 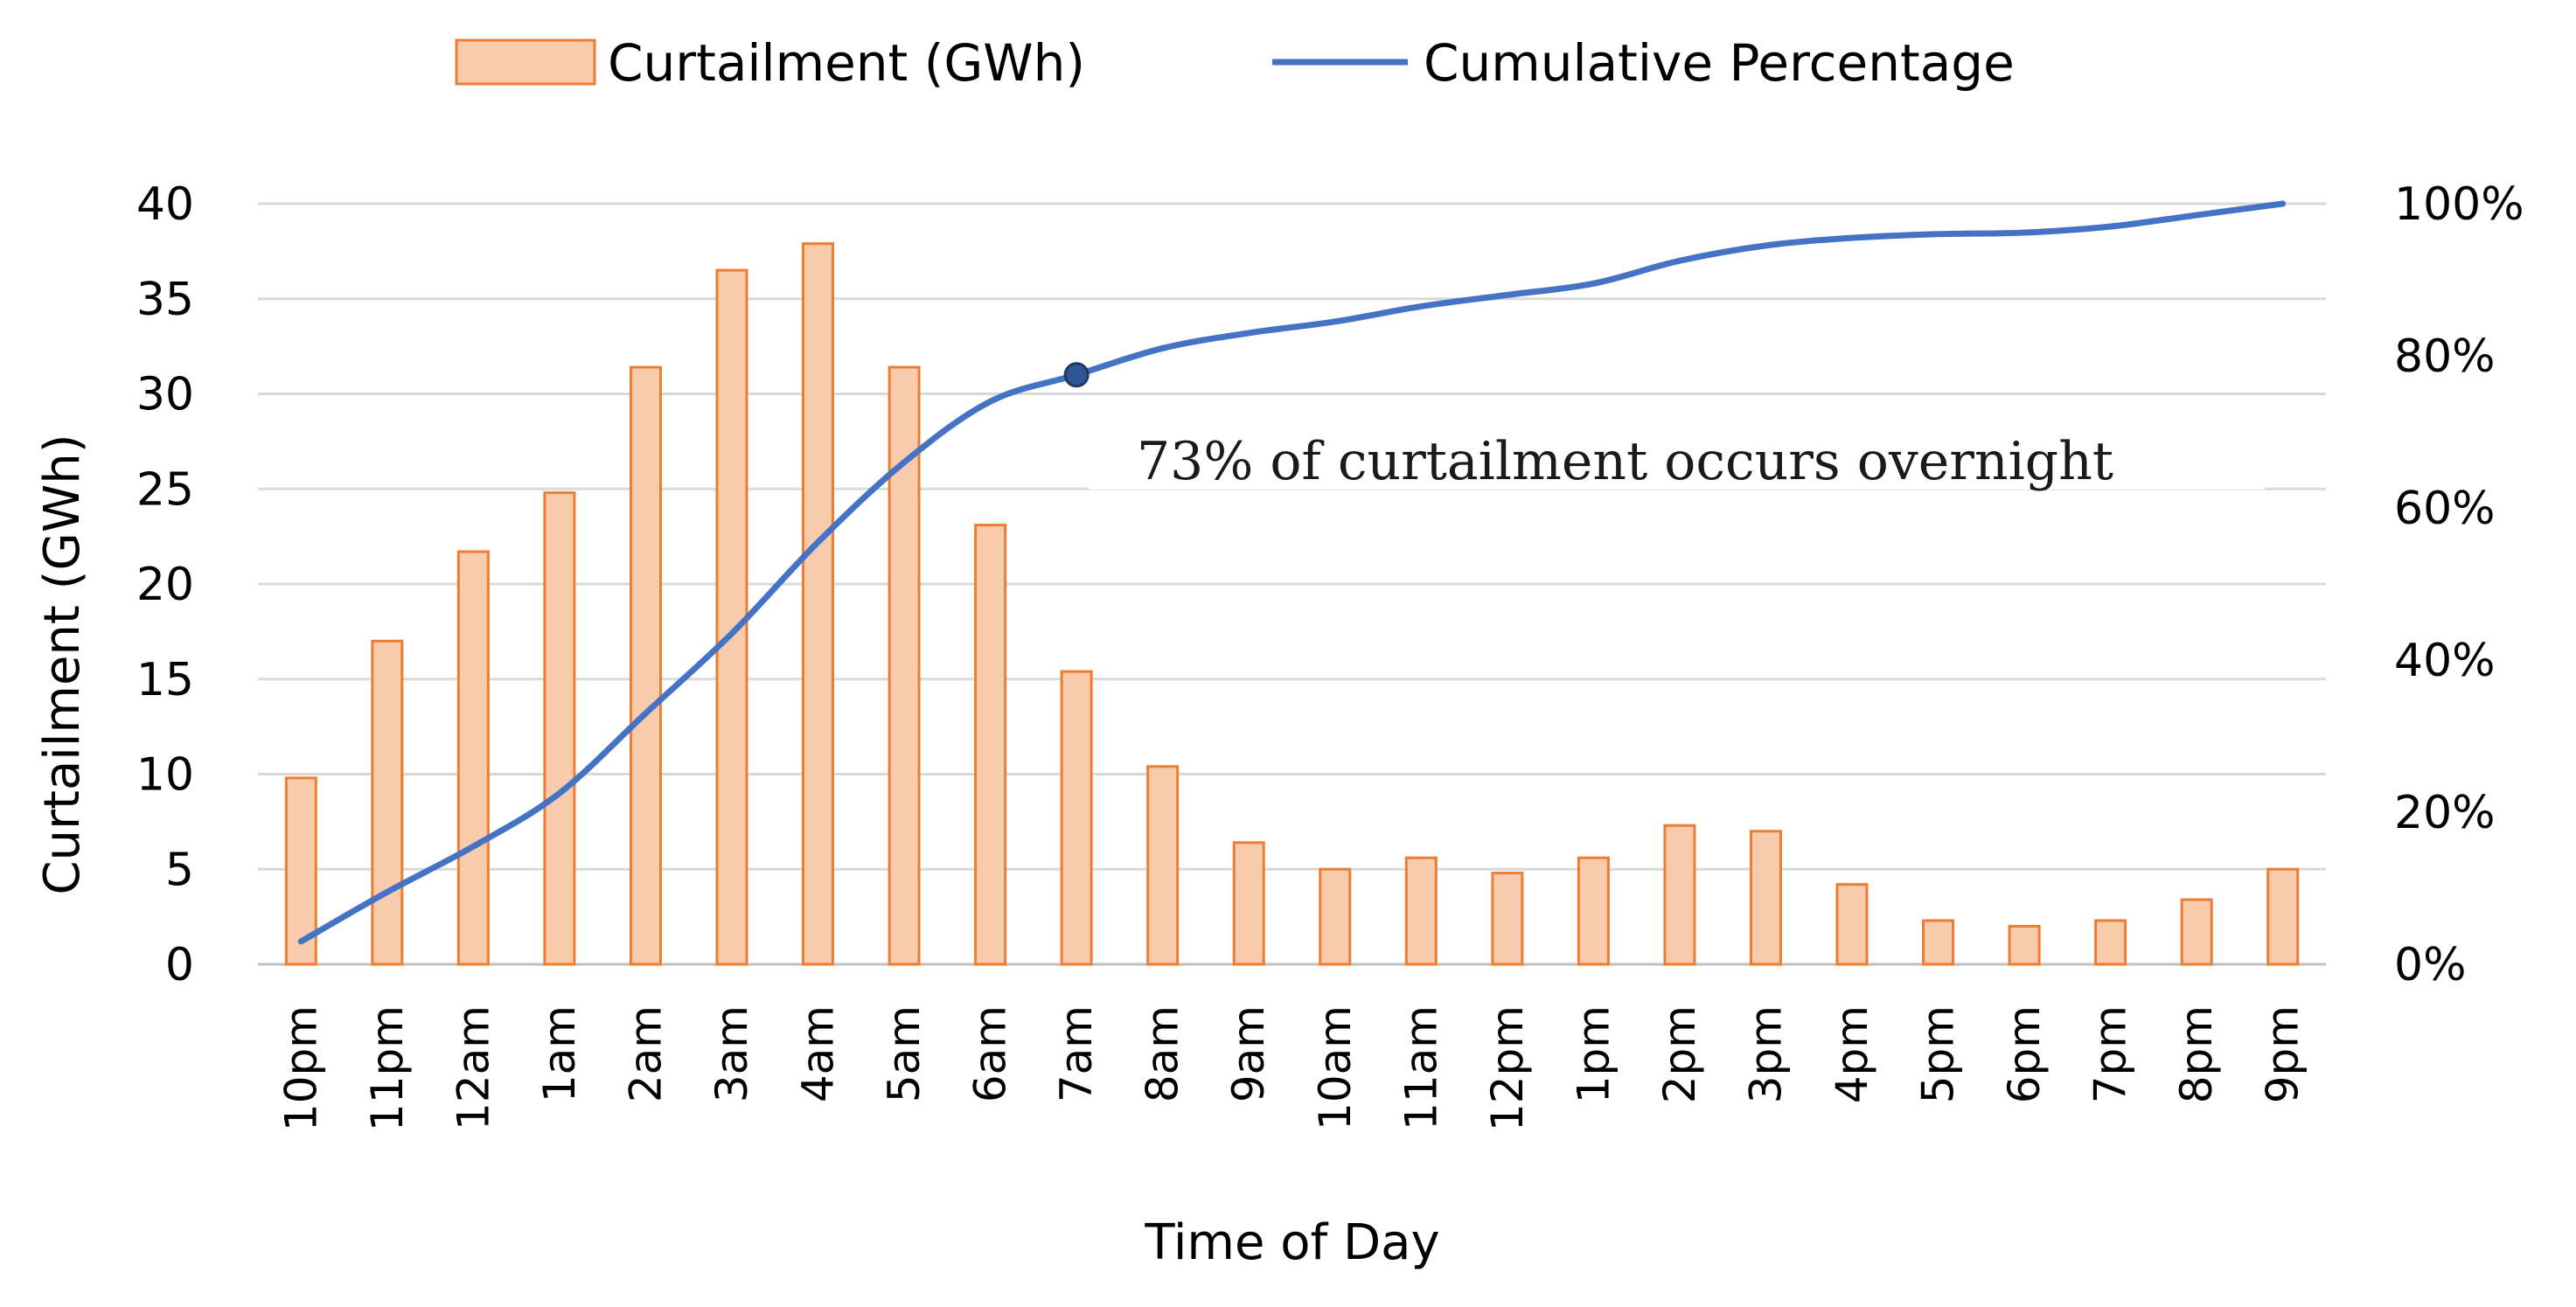 I want to click on x-tick-label: 4am, so click(x=818, y=1053).